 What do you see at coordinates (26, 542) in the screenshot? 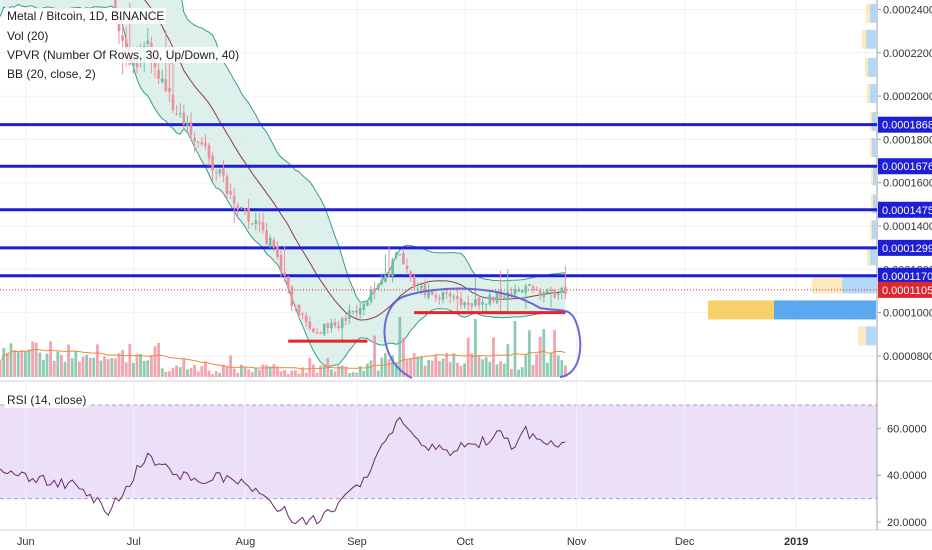
I see `x-tick-label: Jun` at bounding box center [26, 542].